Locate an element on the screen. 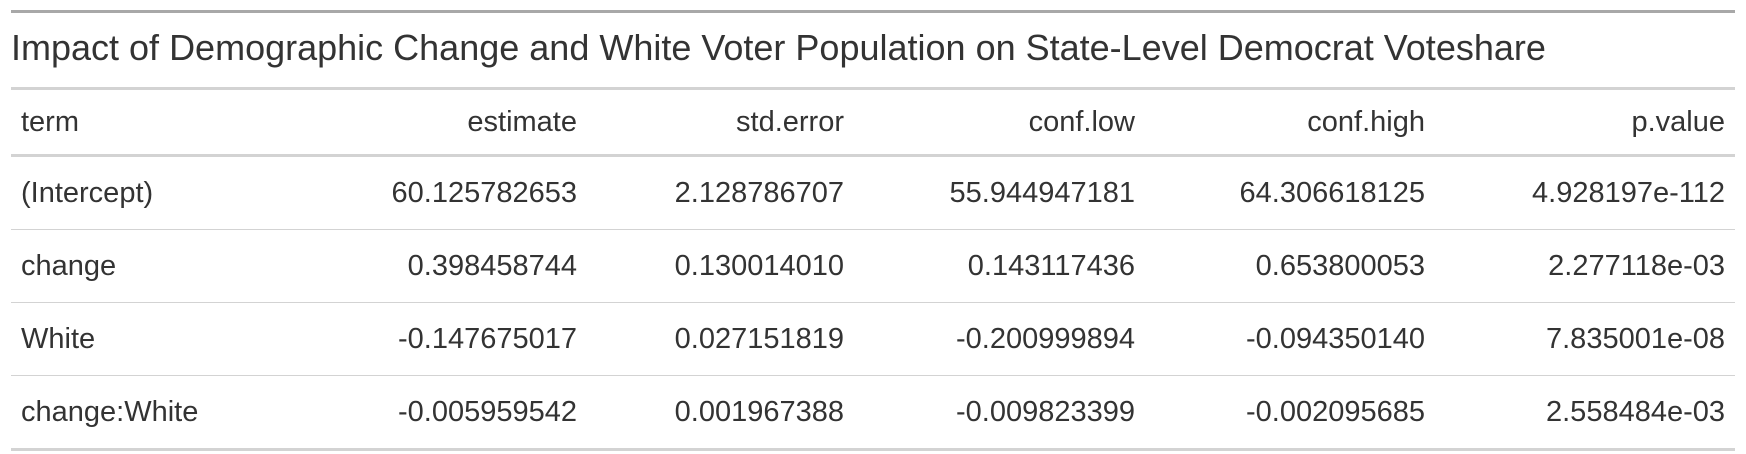 This screenshot has height=454, width=1746. cell-p-value: 4.928197e-112 is located at coordinates (1585, 192).